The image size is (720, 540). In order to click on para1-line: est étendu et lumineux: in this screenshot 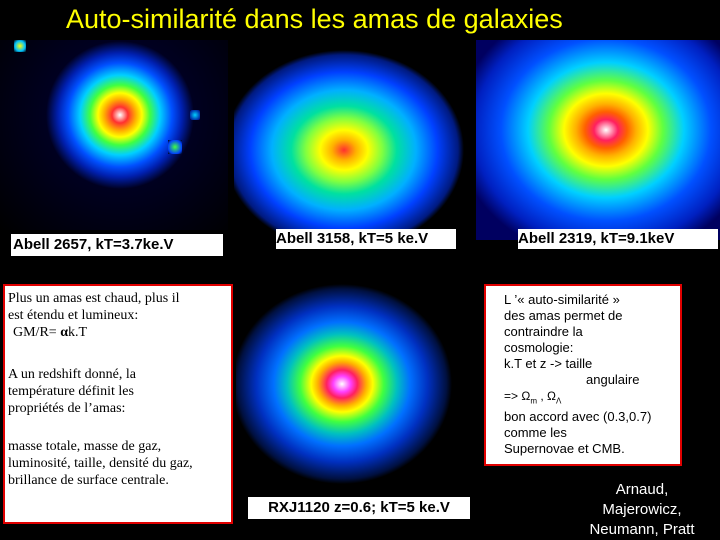, I will do `click(73, 315)`.